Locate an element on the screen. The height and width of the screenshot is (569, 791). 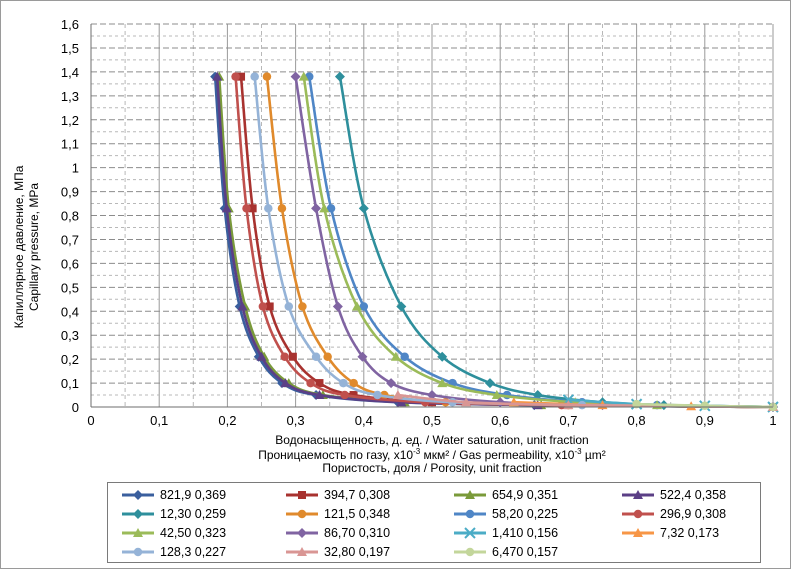
legend-label: 86,70 0,310 is located at coordinates (357, 533).